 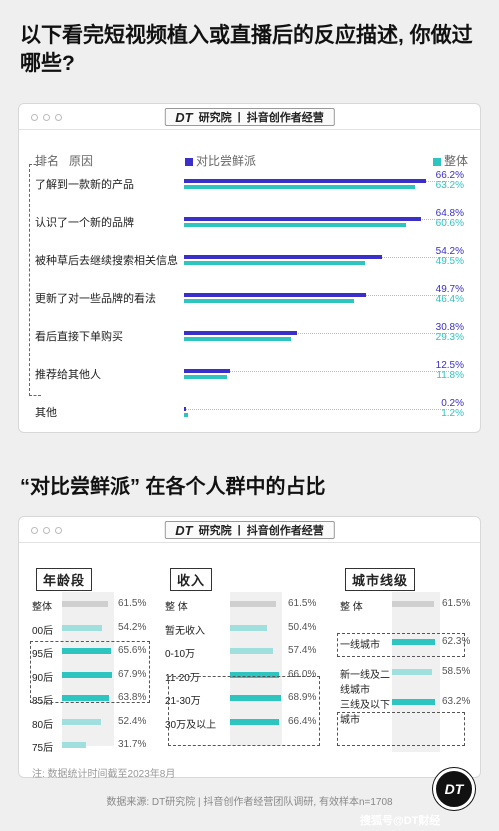 What do you see at coordinates (43, 631) in the screenshot?
I see `item-label: 00后` at bounding box center [43, 631].